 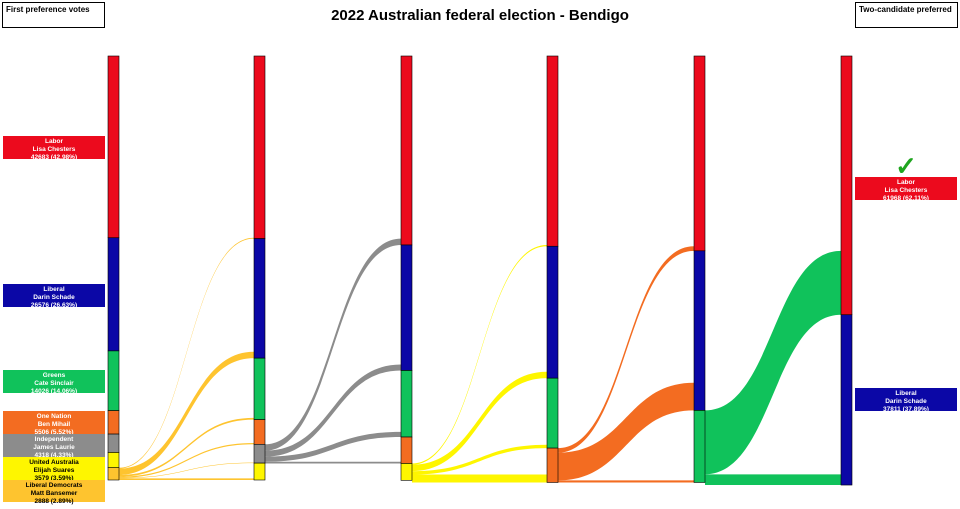 What do you see at coordinates (113, 294) in the screenshot?
I see `bar-0-liberal` at bounding box center [113, 294].